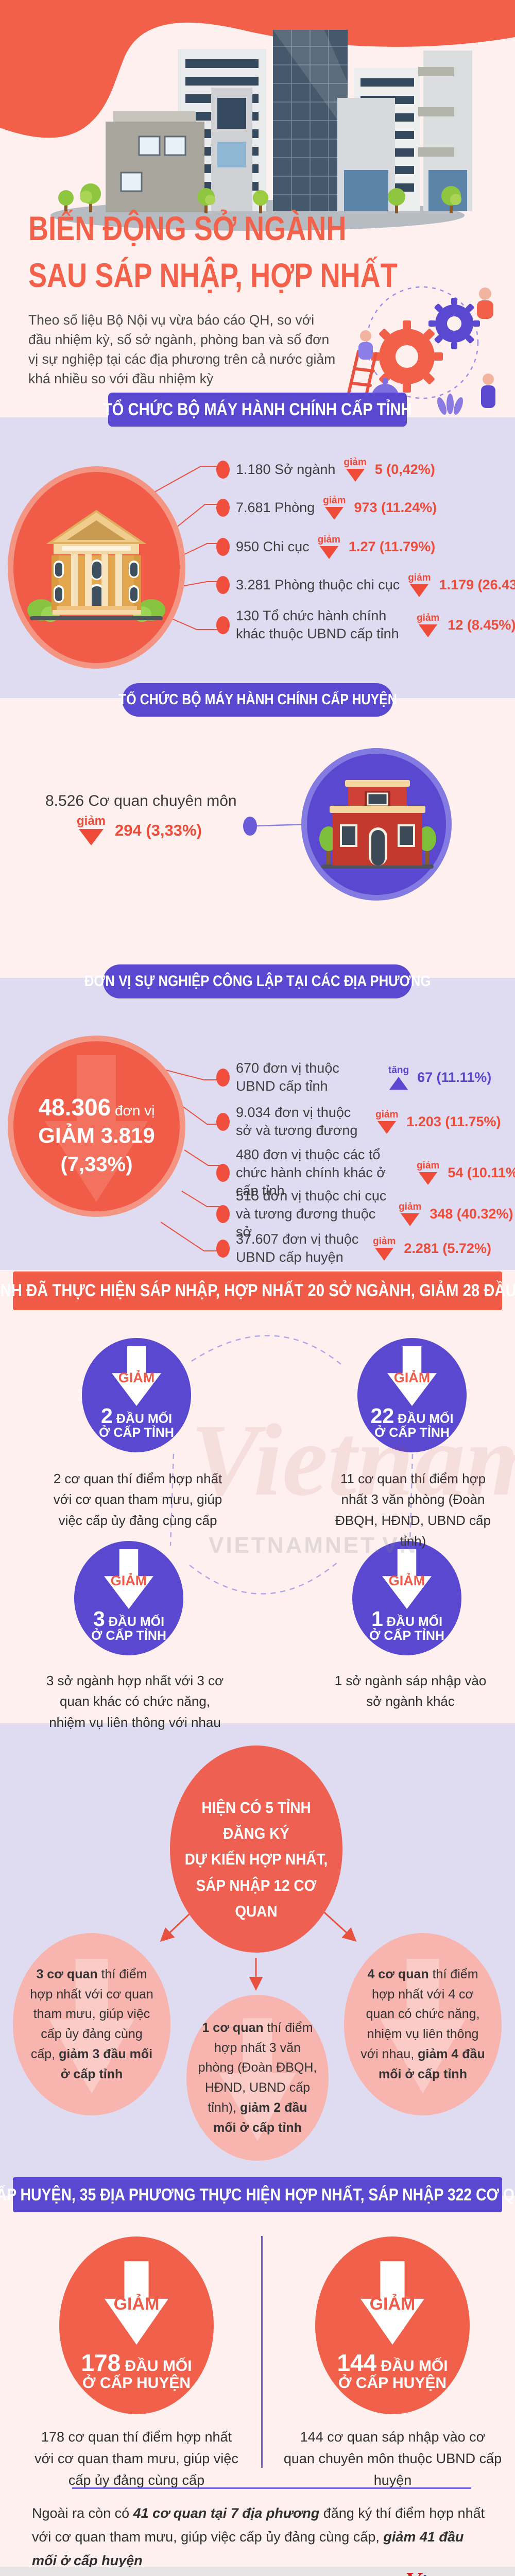 This screenshot has height=2576, width=515. Describe the element at coordinates (398, 1974) in the screenshot. I see `bold-lead: 4 cơ quan` at that location.